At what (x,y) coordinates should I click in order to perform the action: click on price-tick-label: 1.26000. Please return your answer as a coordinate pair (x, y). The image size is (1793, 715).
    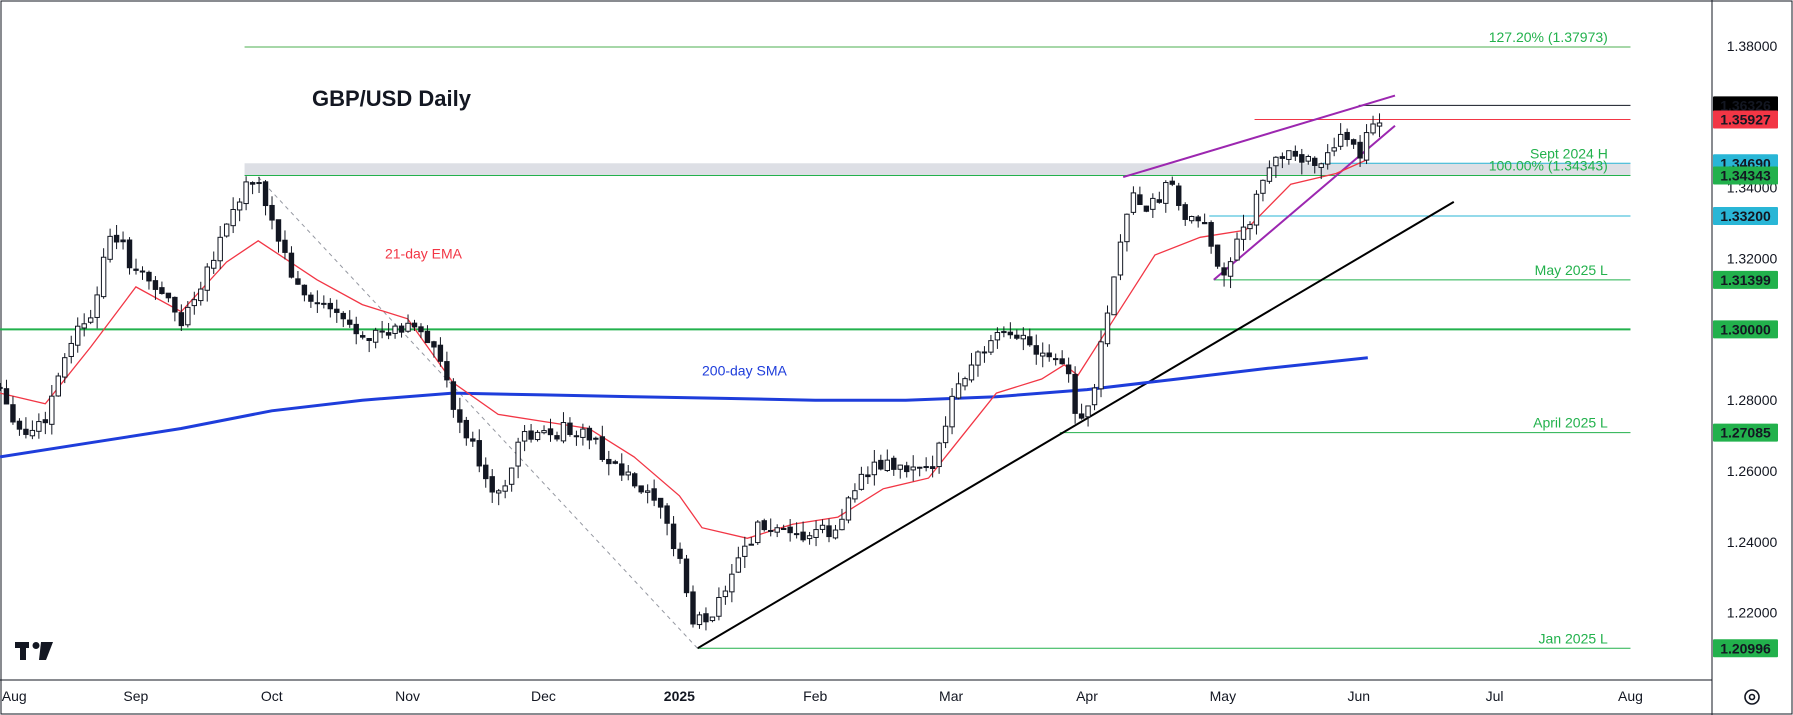
    Looking at the image, I should click on (1752, 471).